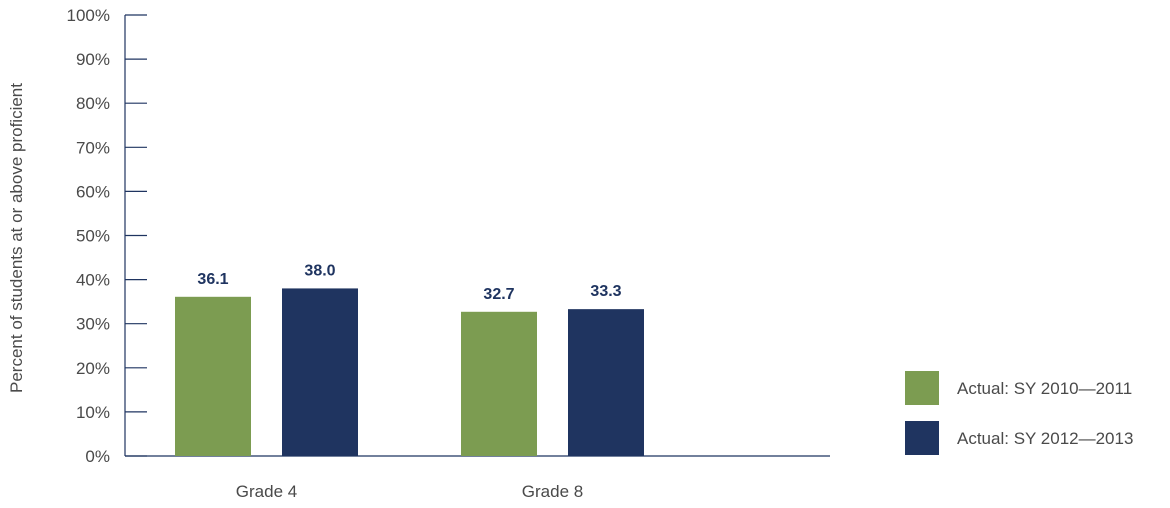 This screenshot has width=1170, height=508. What do you see at coordinates (409, 282) in the screenshot?
I see `data-labels: 36.1 38.0 32.7 33.3` at bounding box center [409, 282].